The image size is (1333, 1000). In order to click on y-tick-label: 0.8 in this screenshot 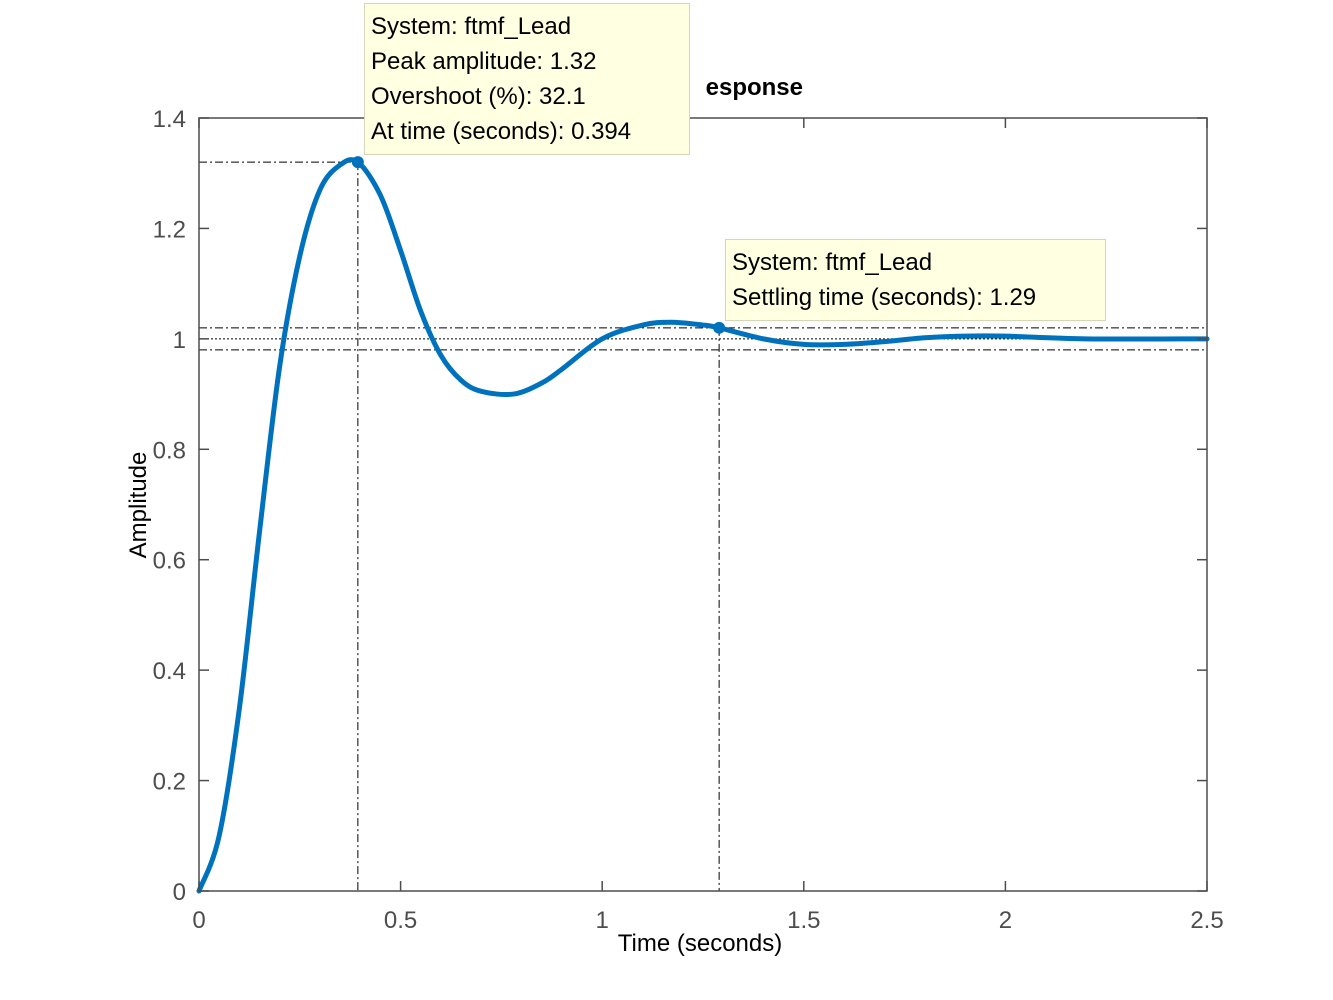, I will do `click(169, 450)`.